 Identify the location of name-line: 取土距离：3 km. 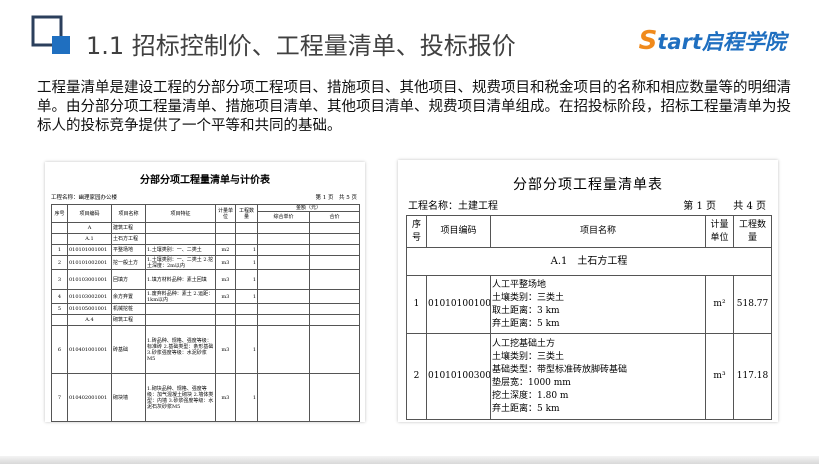
(526, 310).